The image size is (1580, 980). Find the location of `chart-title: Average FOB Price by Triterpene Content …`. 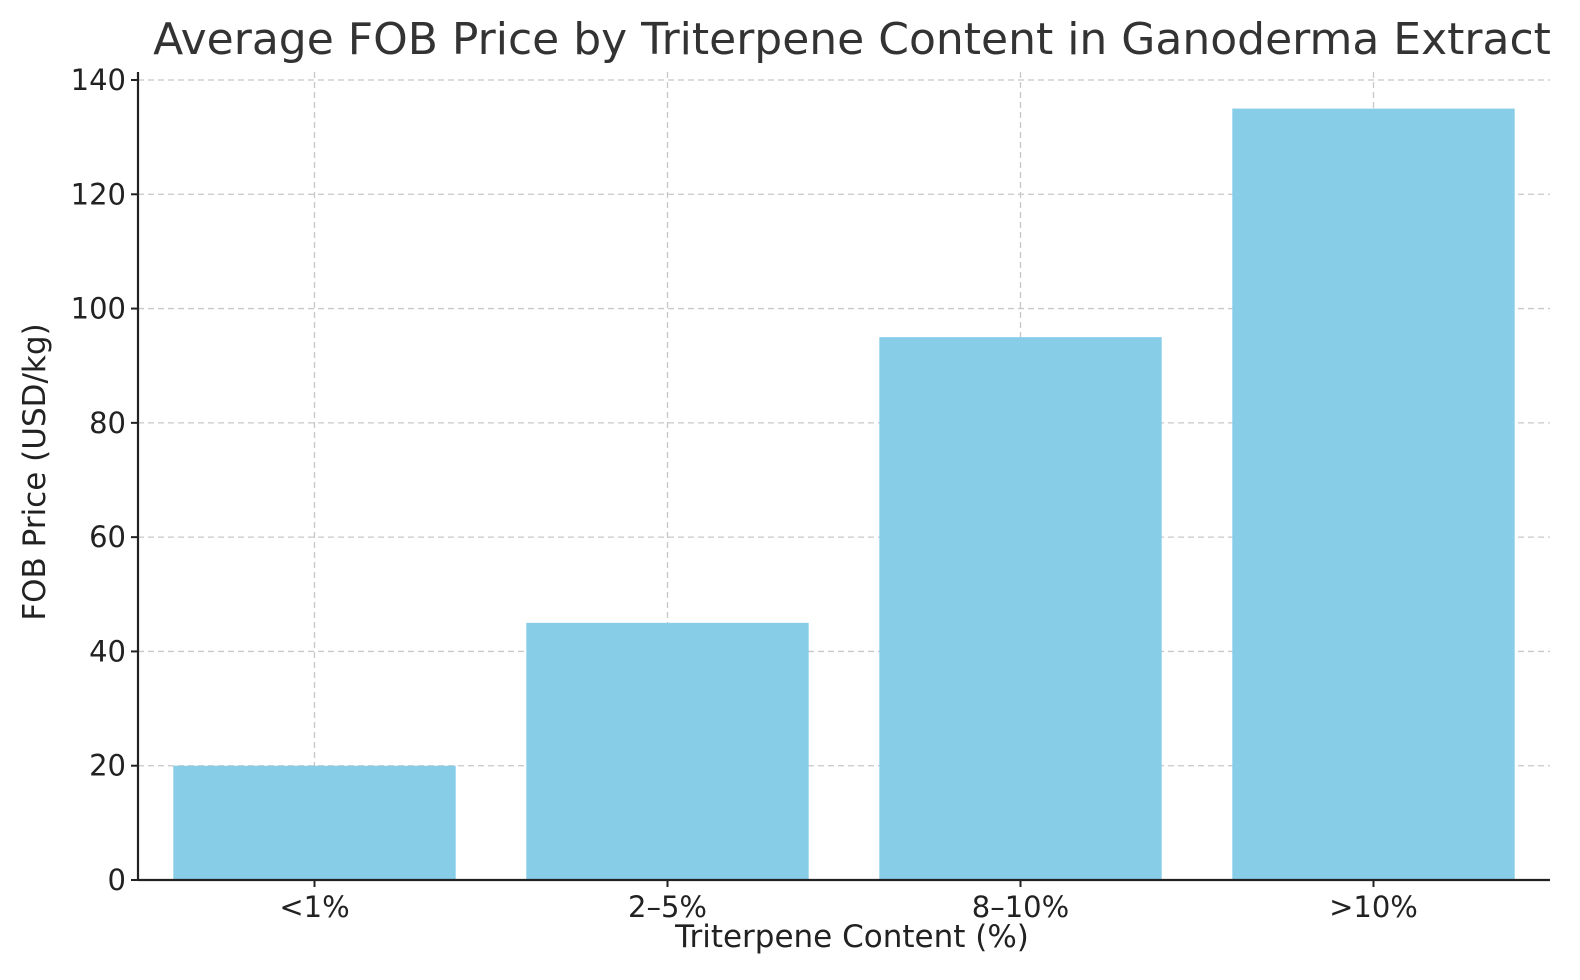

chart-title: Average FOB Price by Triterpene Content … is located at coordinates (852, 39).